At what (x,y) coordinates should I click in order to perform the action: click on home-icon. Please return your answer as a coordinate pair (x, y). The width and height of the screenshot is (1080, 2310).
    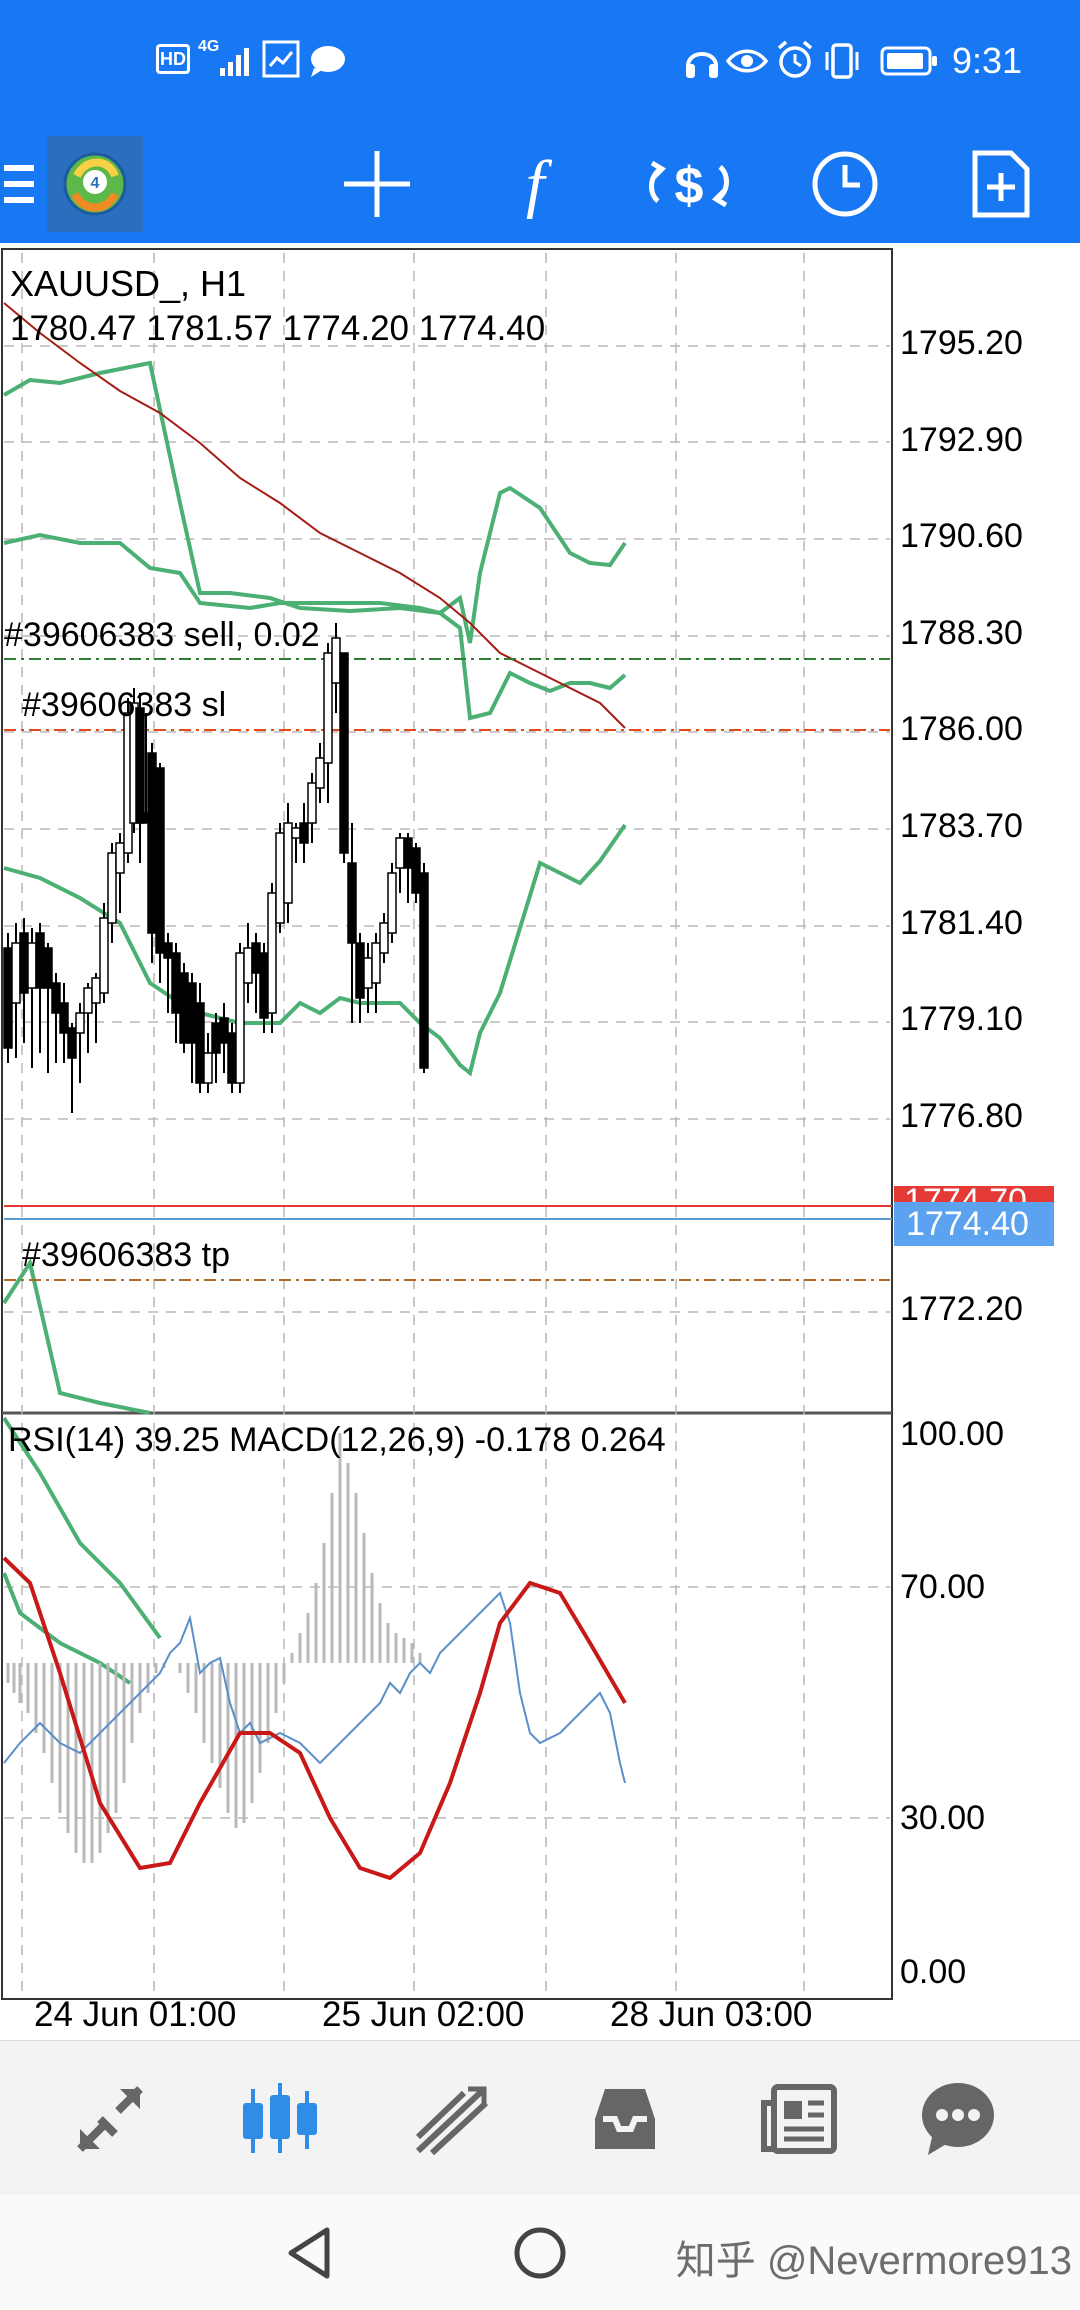
    Looking at the image, I should click on (540, 2252).